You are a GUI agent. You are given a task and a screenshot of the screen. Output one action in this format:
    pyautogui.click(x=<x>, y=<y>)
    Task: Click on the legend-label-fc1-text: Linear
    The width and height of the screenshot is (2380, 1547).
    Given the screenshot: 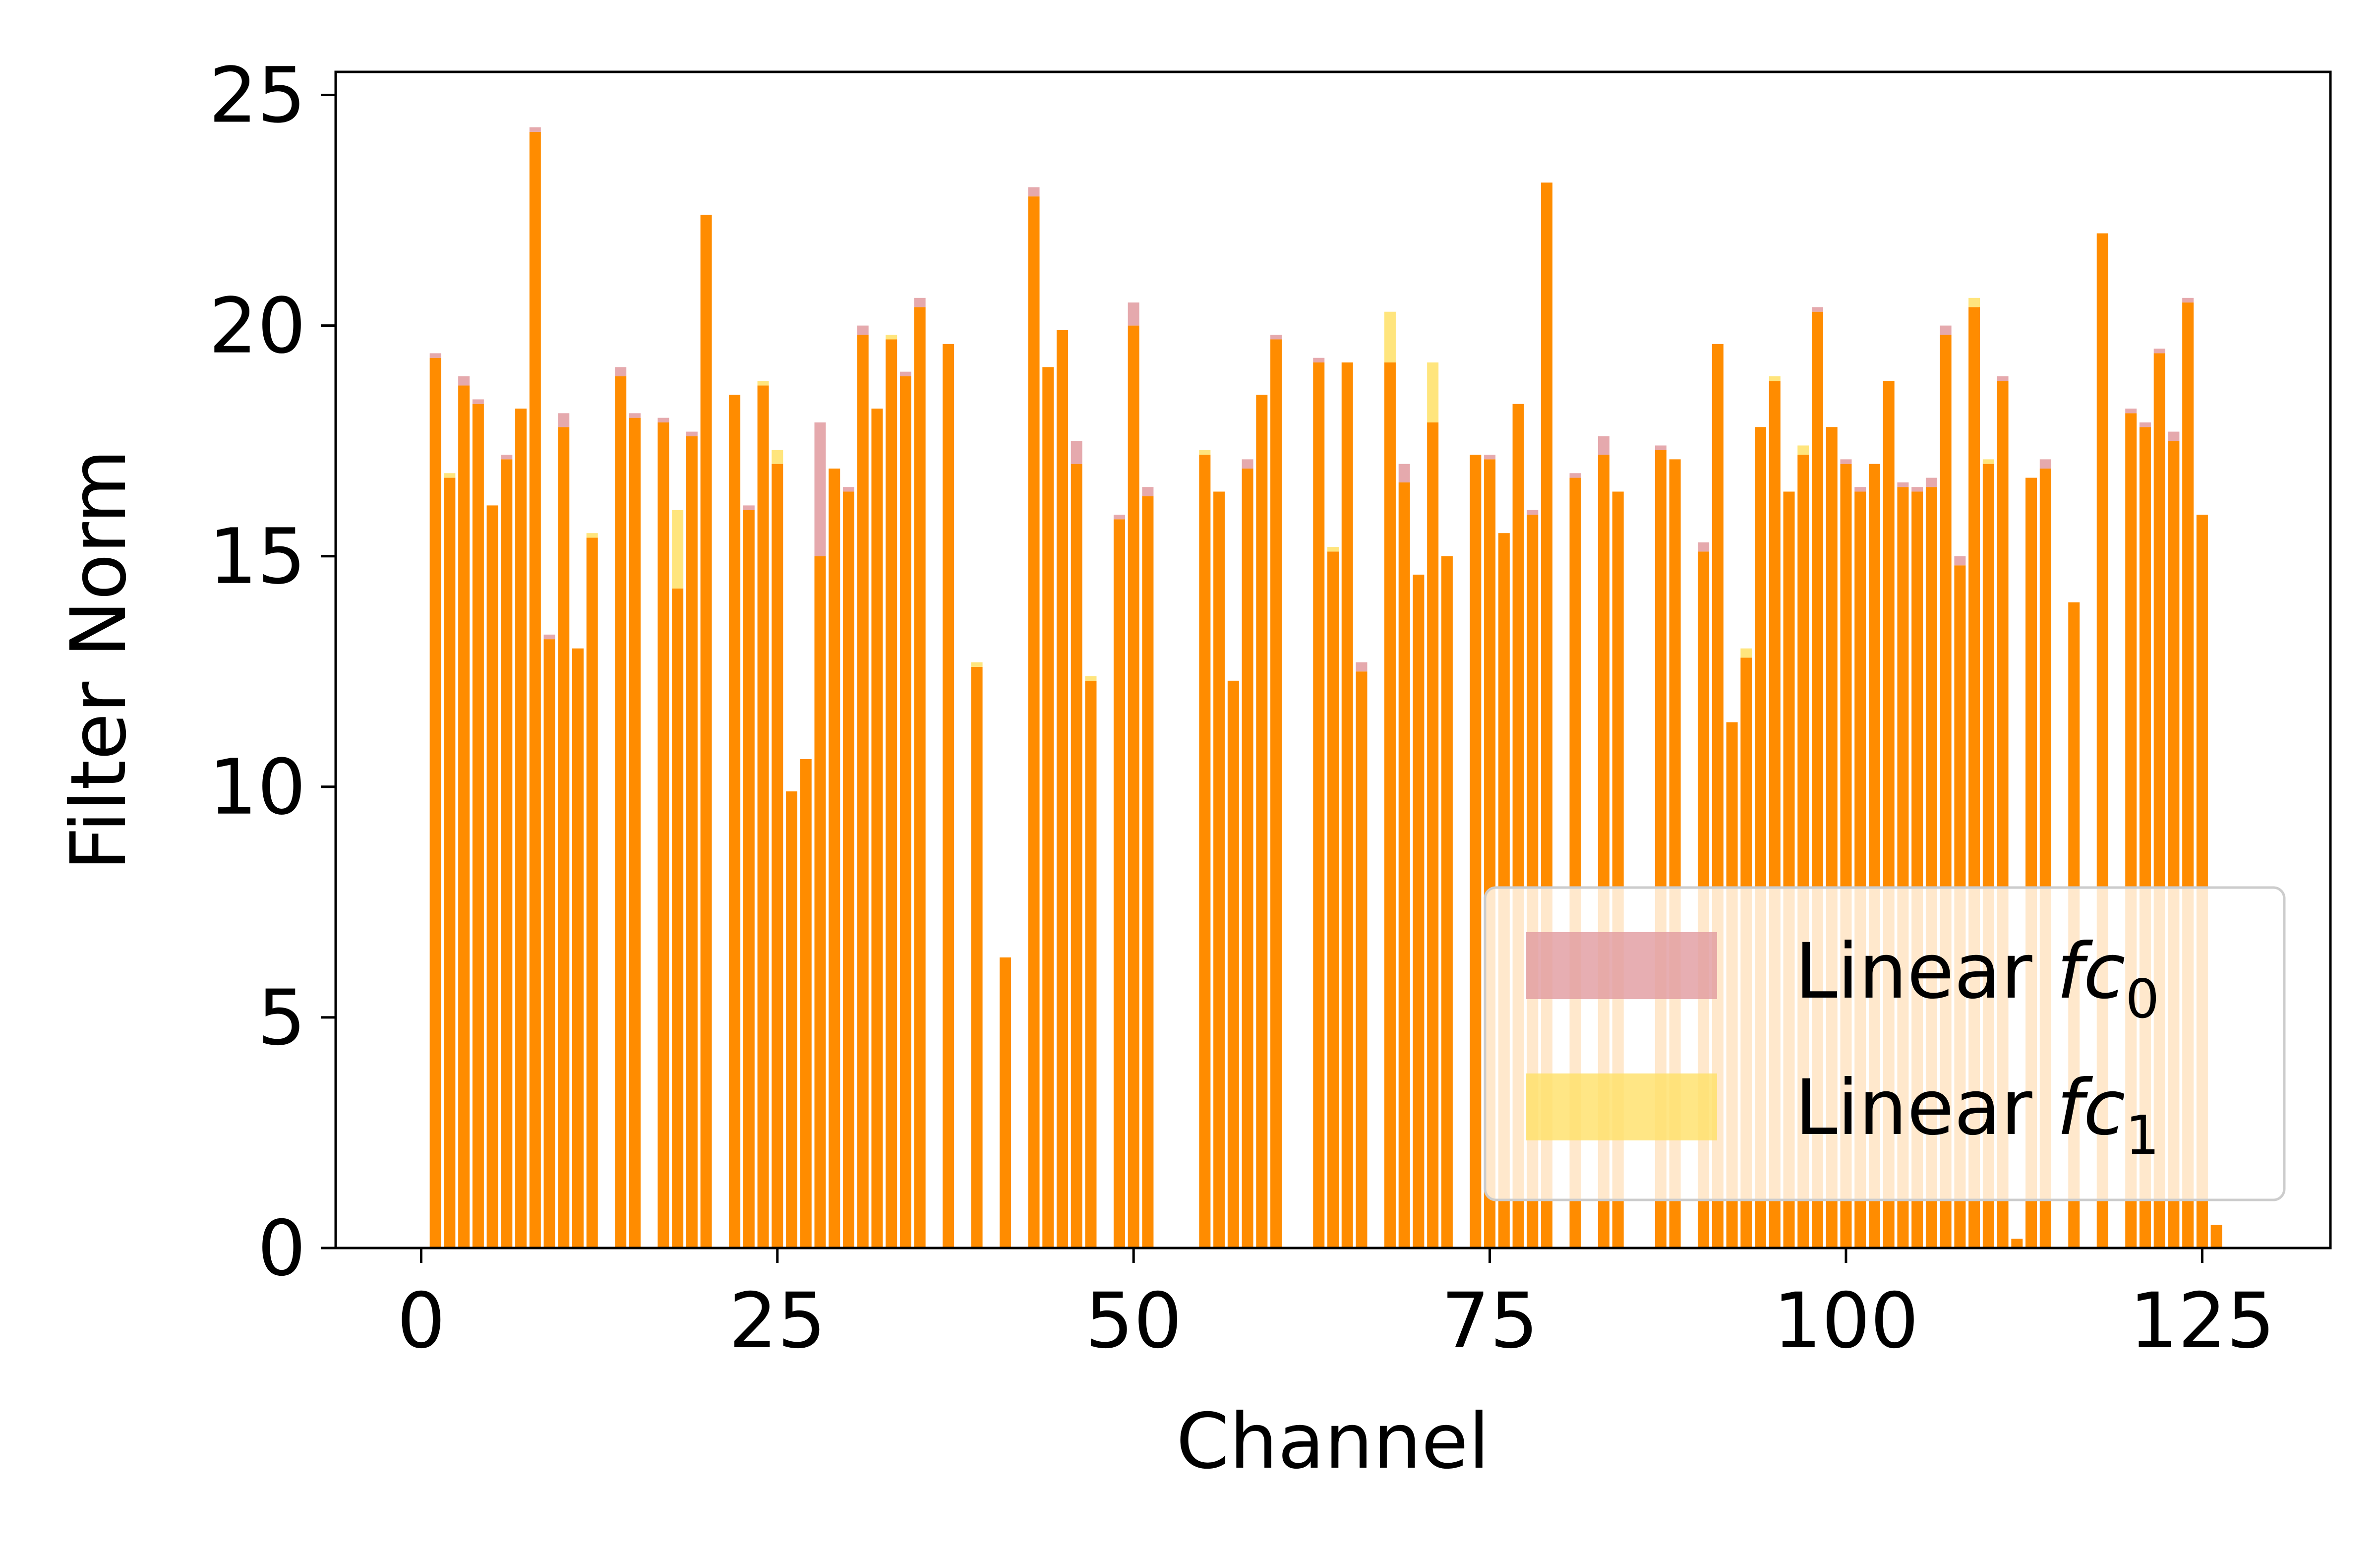 What is the action you would take?
    pyautogui.click(x=1926, y=1108)
    